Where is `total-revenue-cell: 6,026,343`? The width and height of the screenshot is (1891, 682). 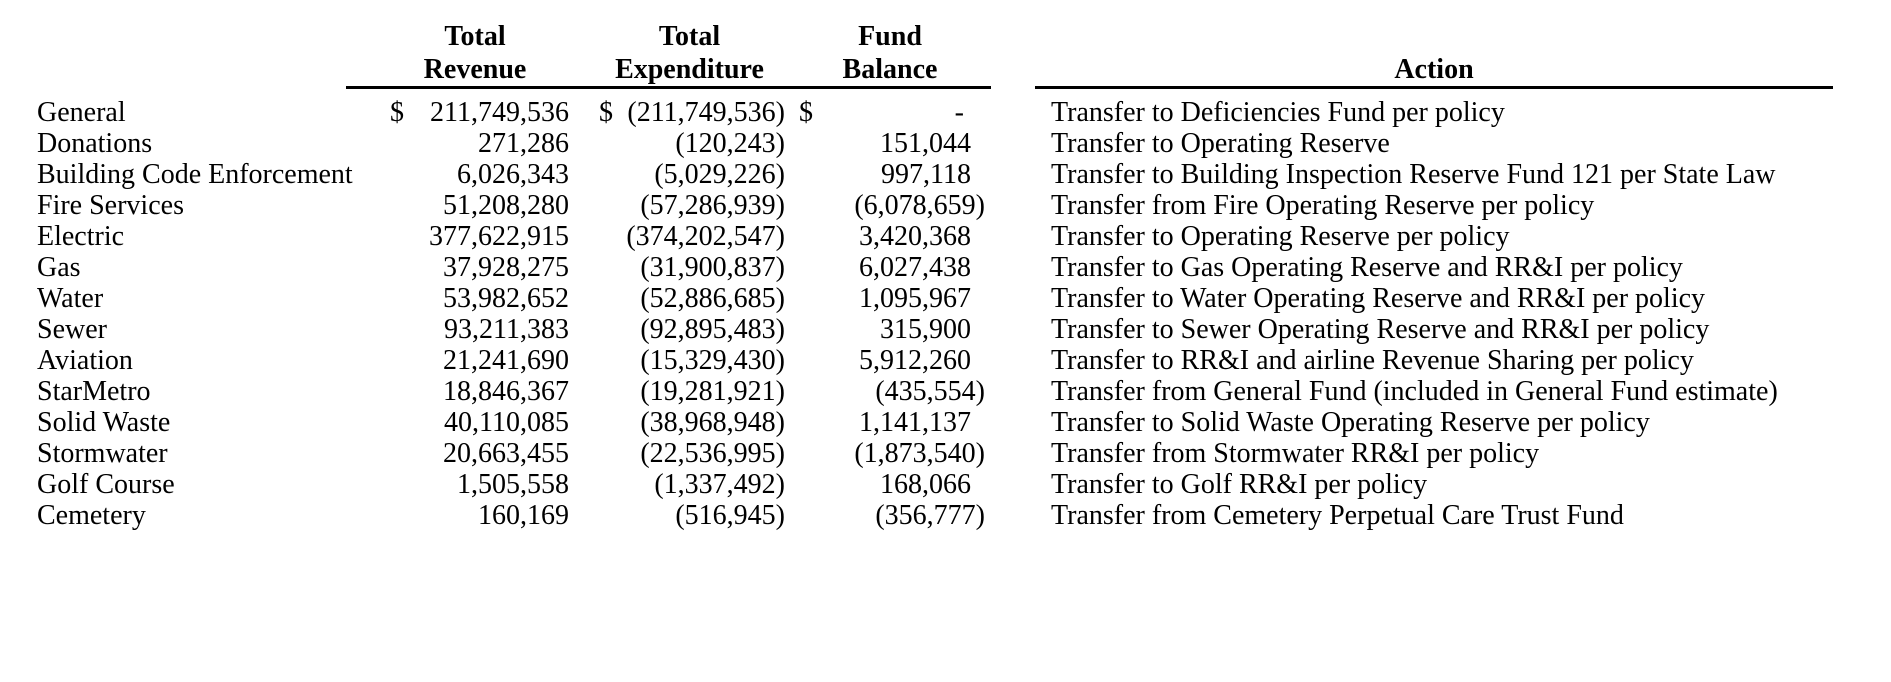
total-revenue-cell: 6,026,343 is located at coordinates (475, 174).